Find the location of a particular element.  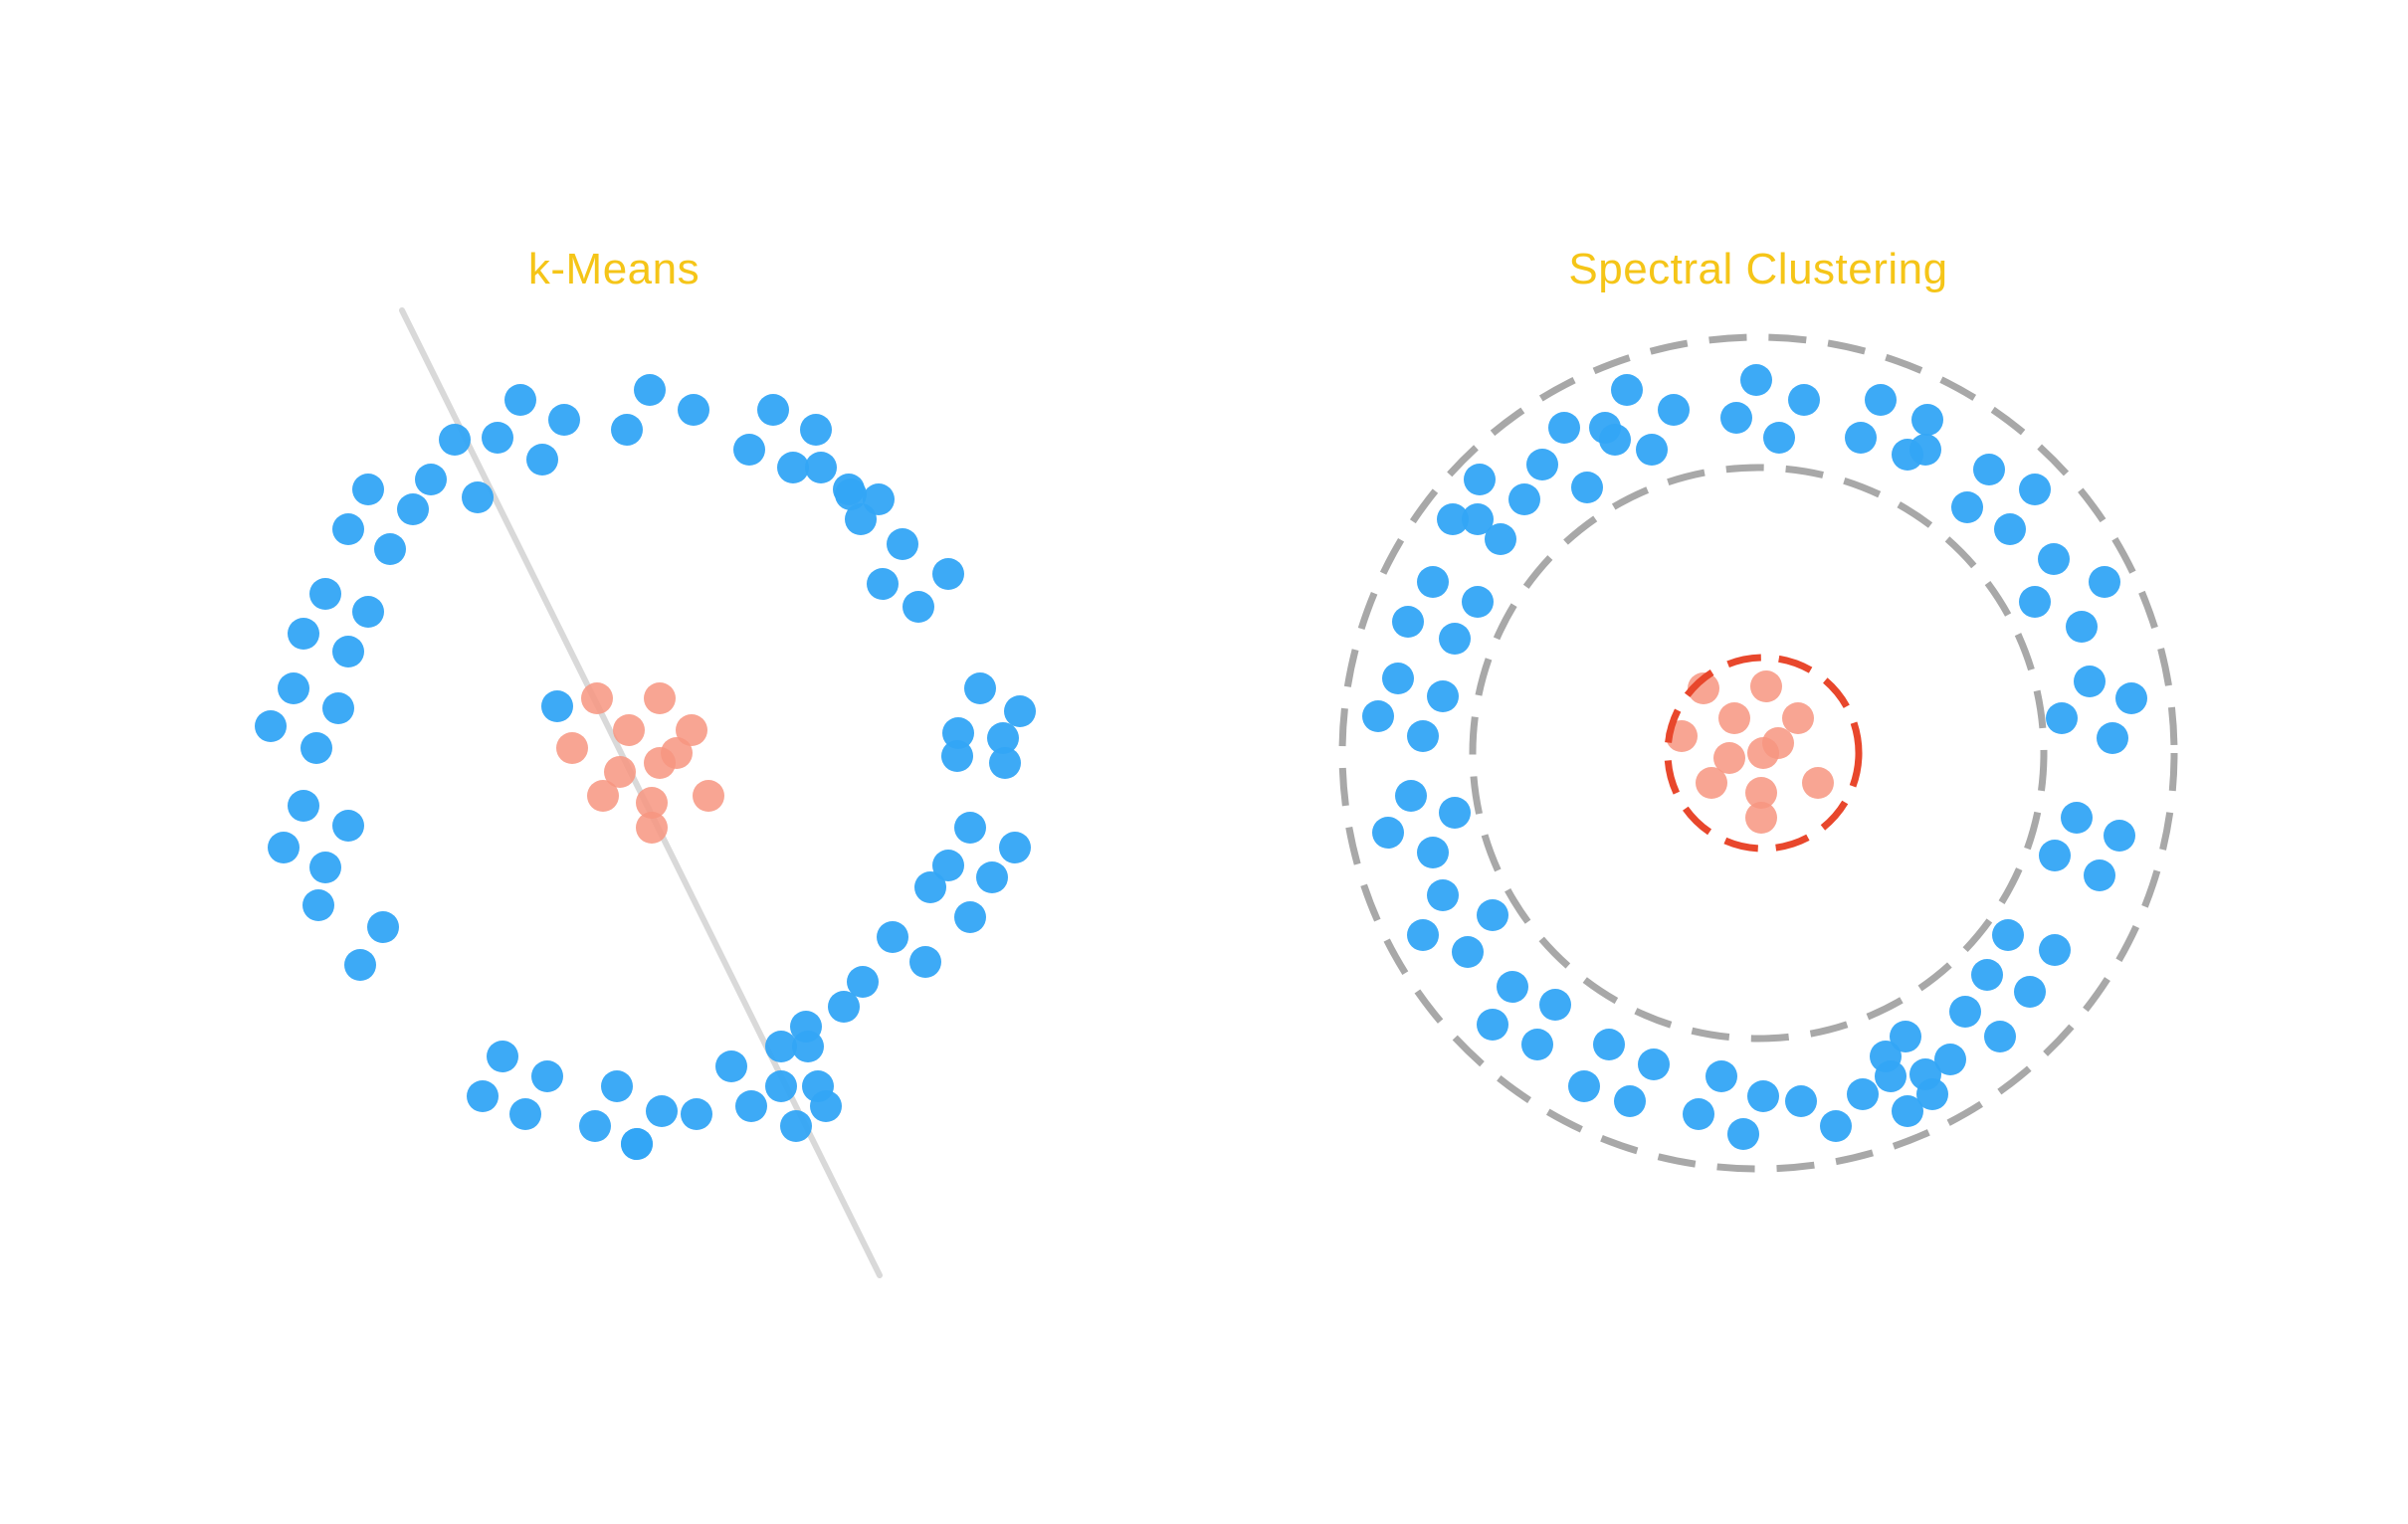

outer-ring-inner-boundary is located at coordinates (1758, 753).